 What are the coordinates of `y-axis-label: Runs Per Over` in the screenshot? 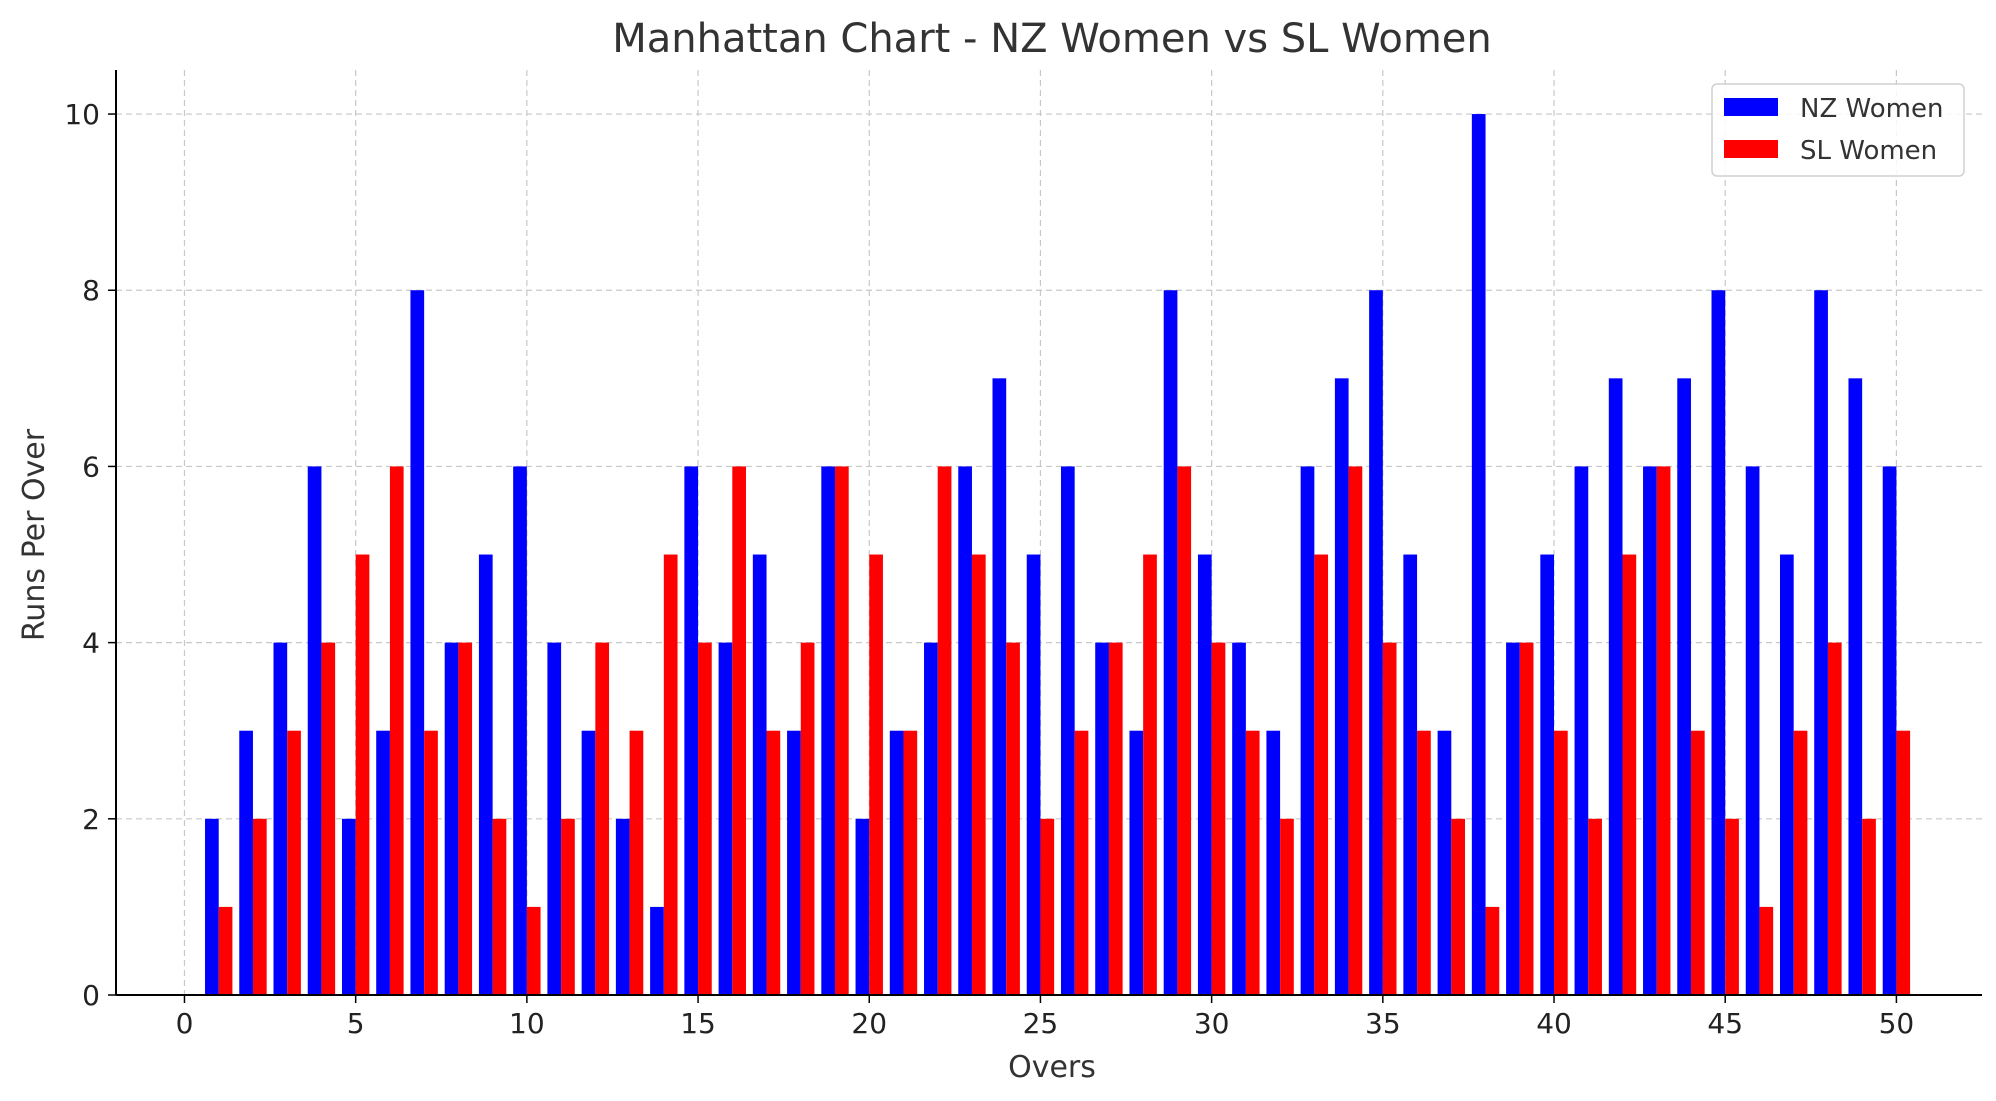 It's located at (34, 534).